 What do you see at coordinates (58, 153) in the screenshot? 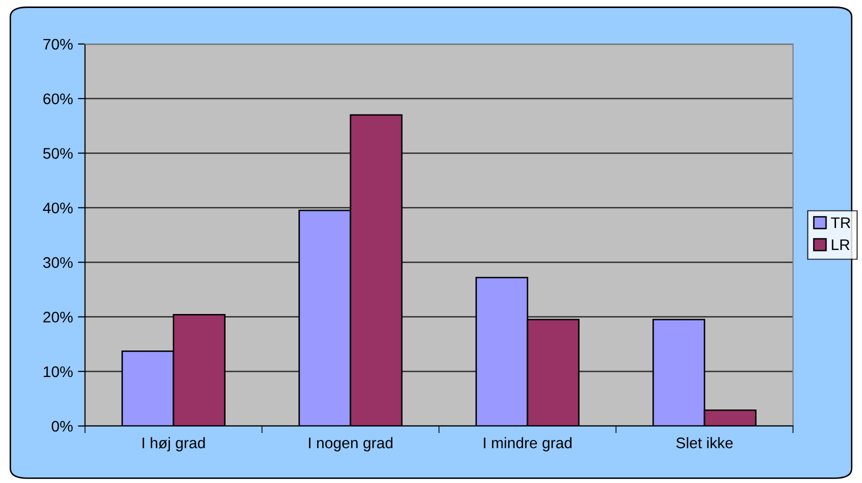
I see `y-tick-label: 50%` at bounding box center [58, 153].